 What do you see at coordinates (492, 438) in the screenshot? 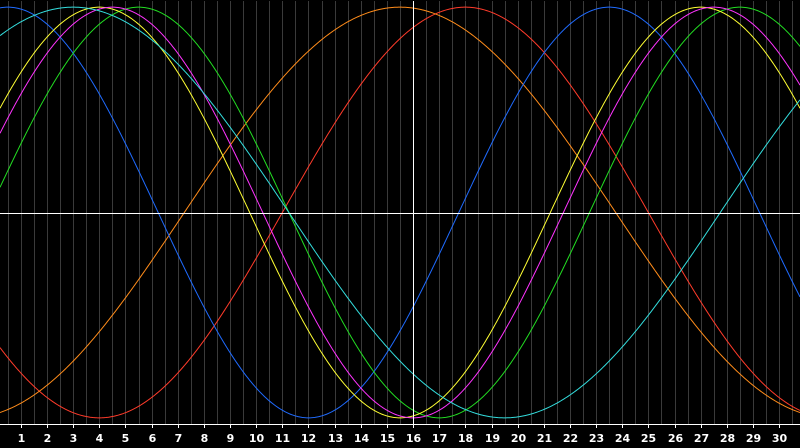
I see `x-tick-label: 19` at bounding box center [492, 438].